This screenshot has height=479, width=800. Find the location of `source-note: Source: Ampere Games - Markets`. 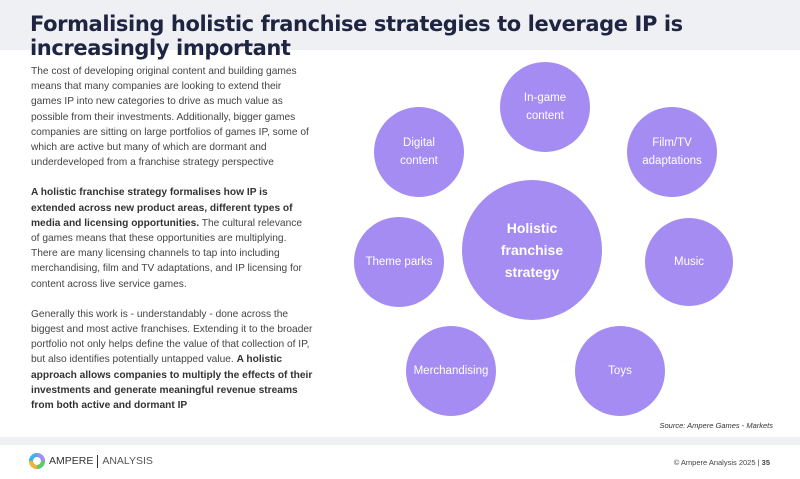

source-note: Source: Ampere Games - Markets is located at coordinates (716, 425).